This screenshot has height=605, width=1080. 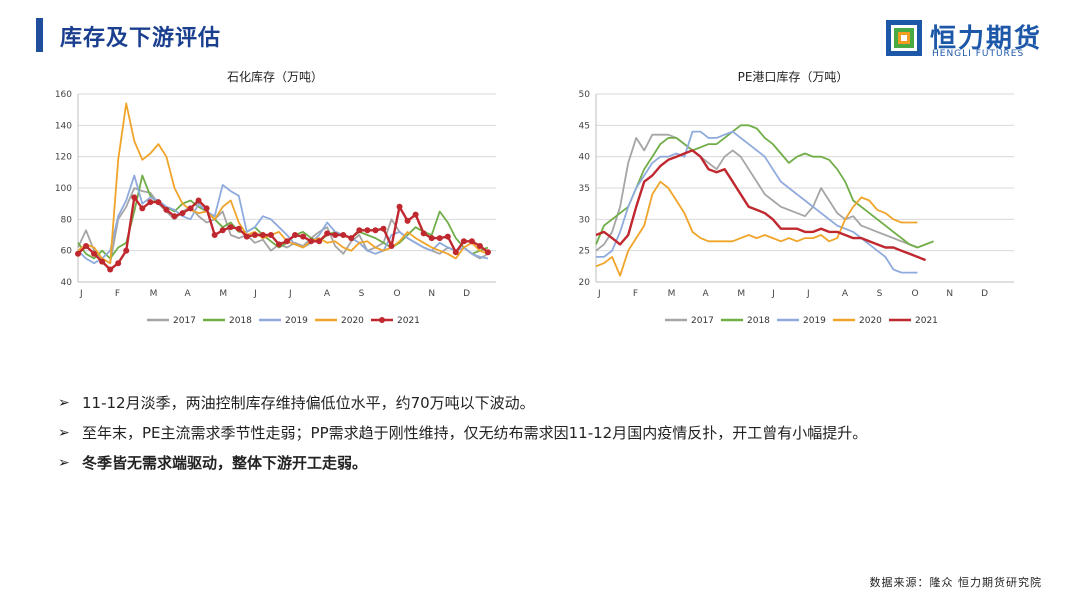 What do you see at coordinates (904, 38) in the screenshot?
I see `logo-mark-icon` at bounding box center [904, 38].